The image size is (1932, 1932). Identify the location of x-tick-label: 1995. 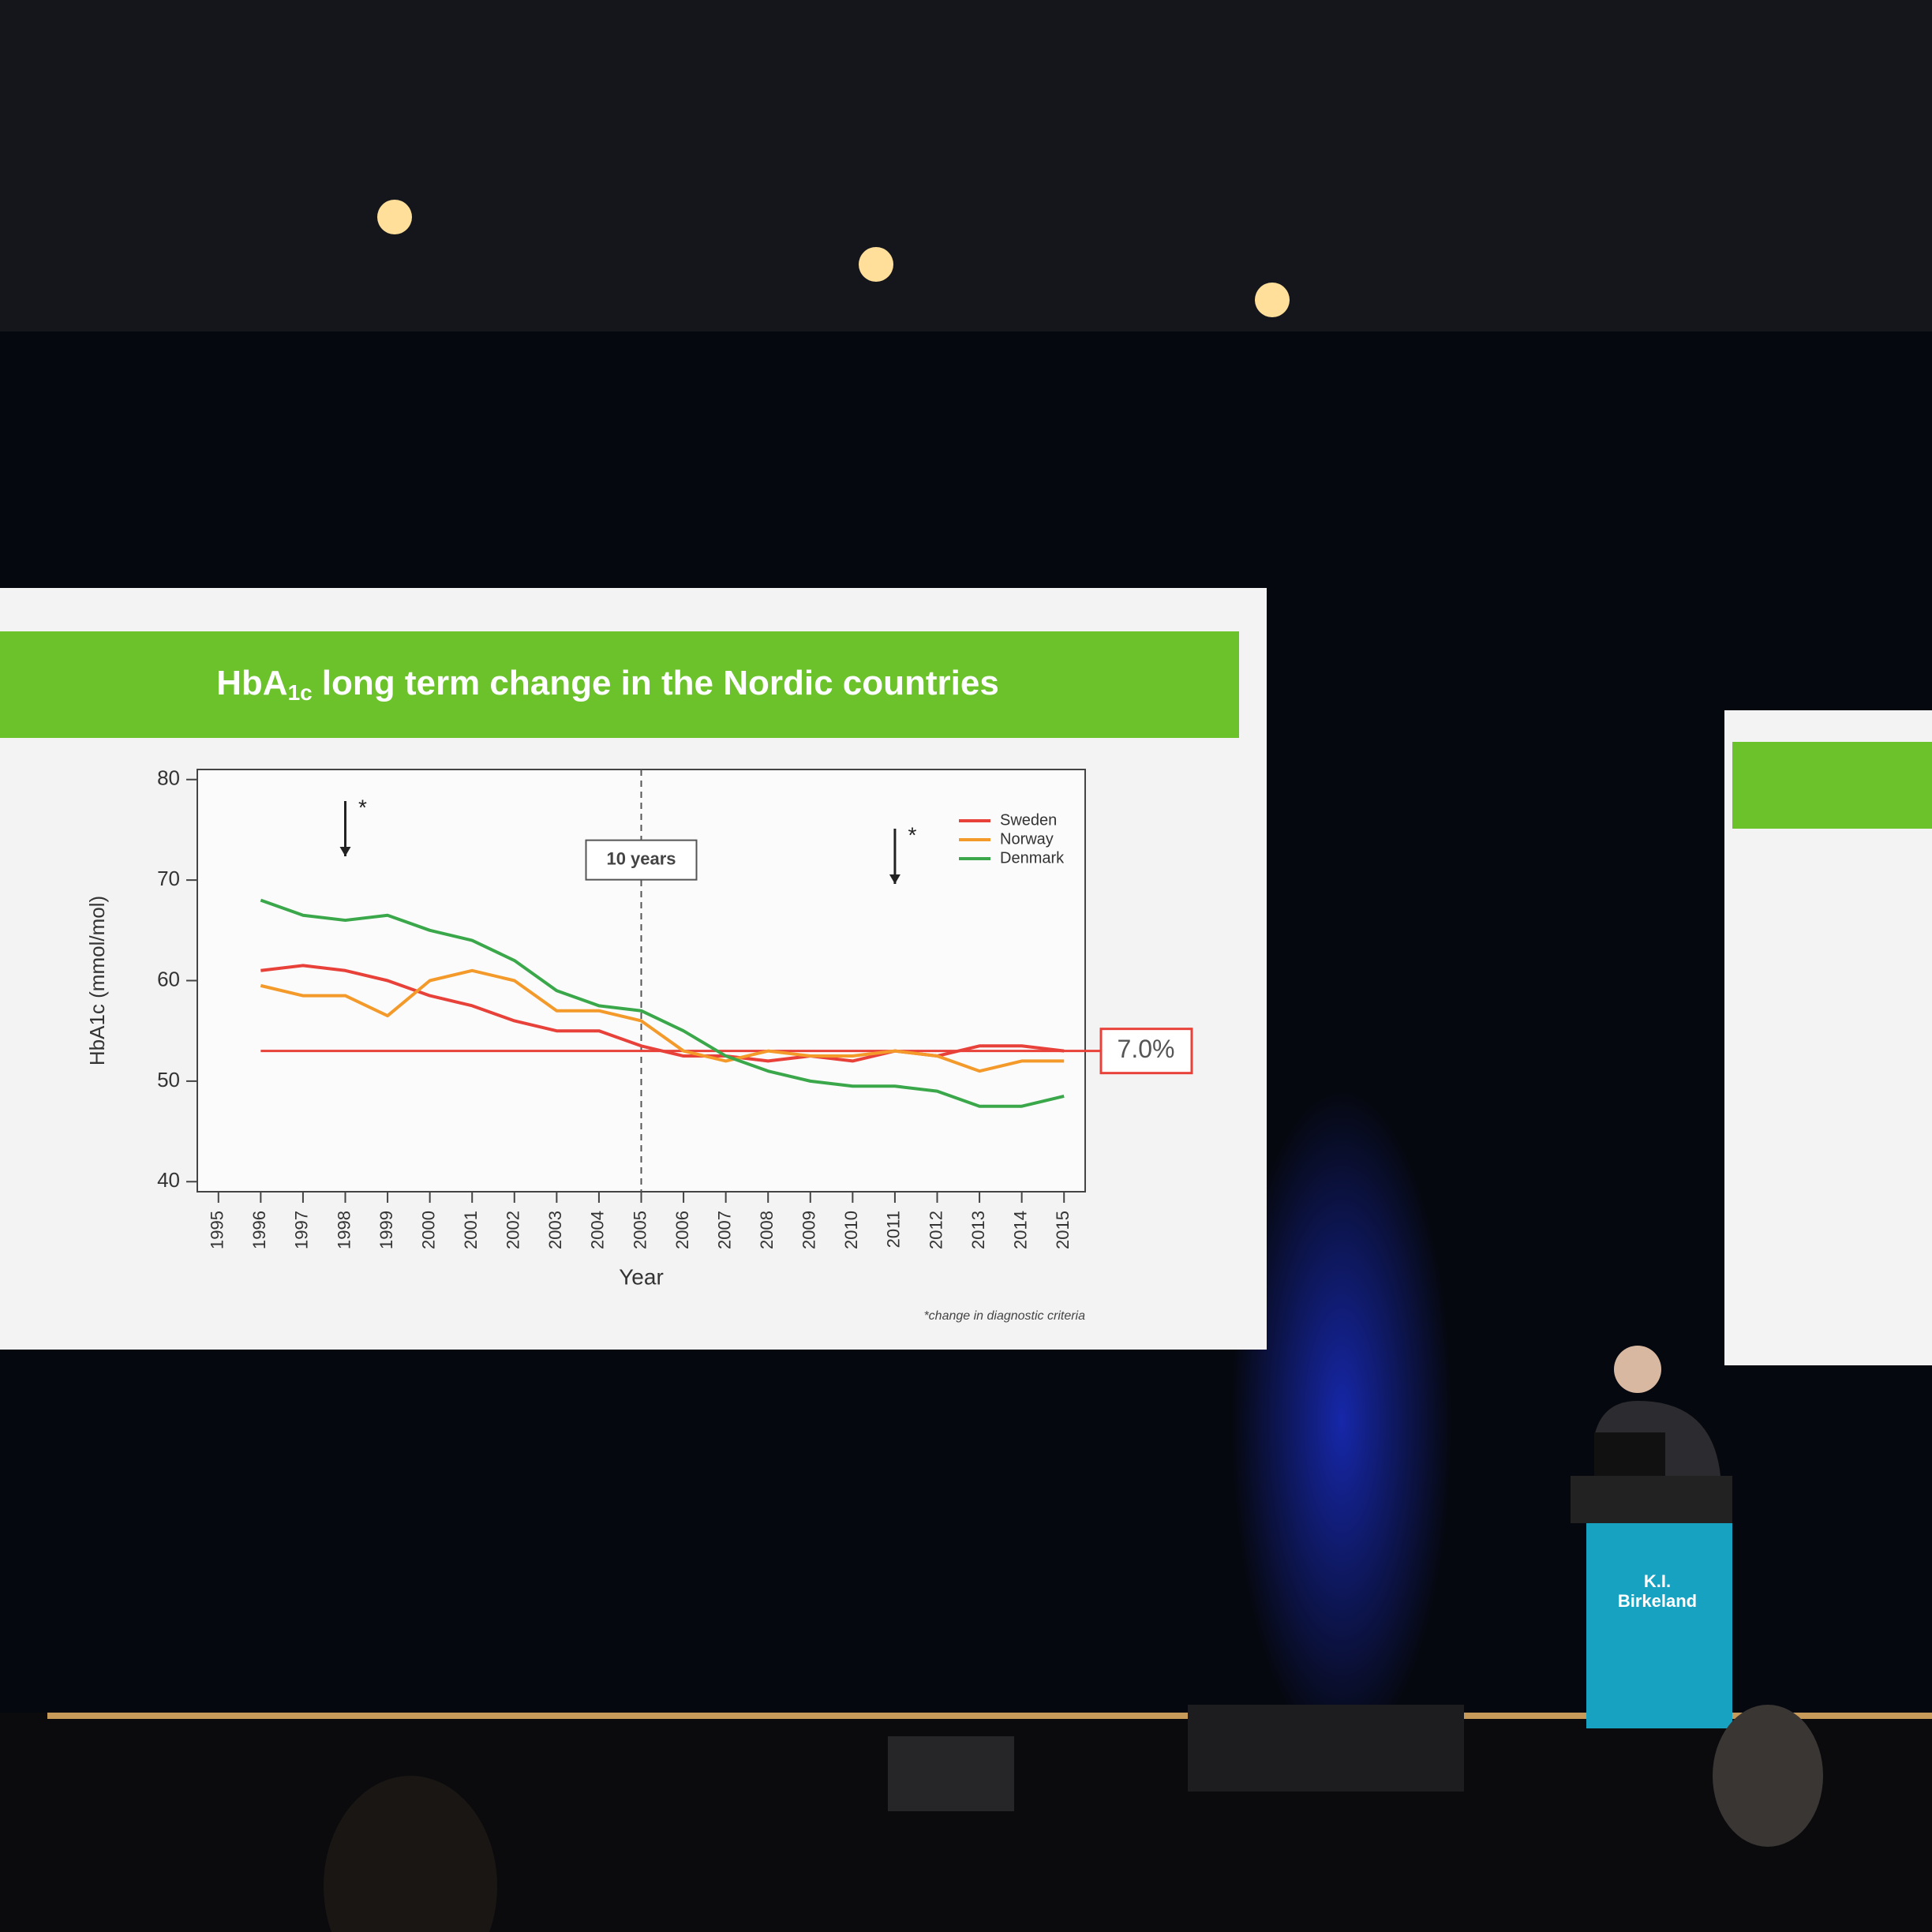
(217, 1230).